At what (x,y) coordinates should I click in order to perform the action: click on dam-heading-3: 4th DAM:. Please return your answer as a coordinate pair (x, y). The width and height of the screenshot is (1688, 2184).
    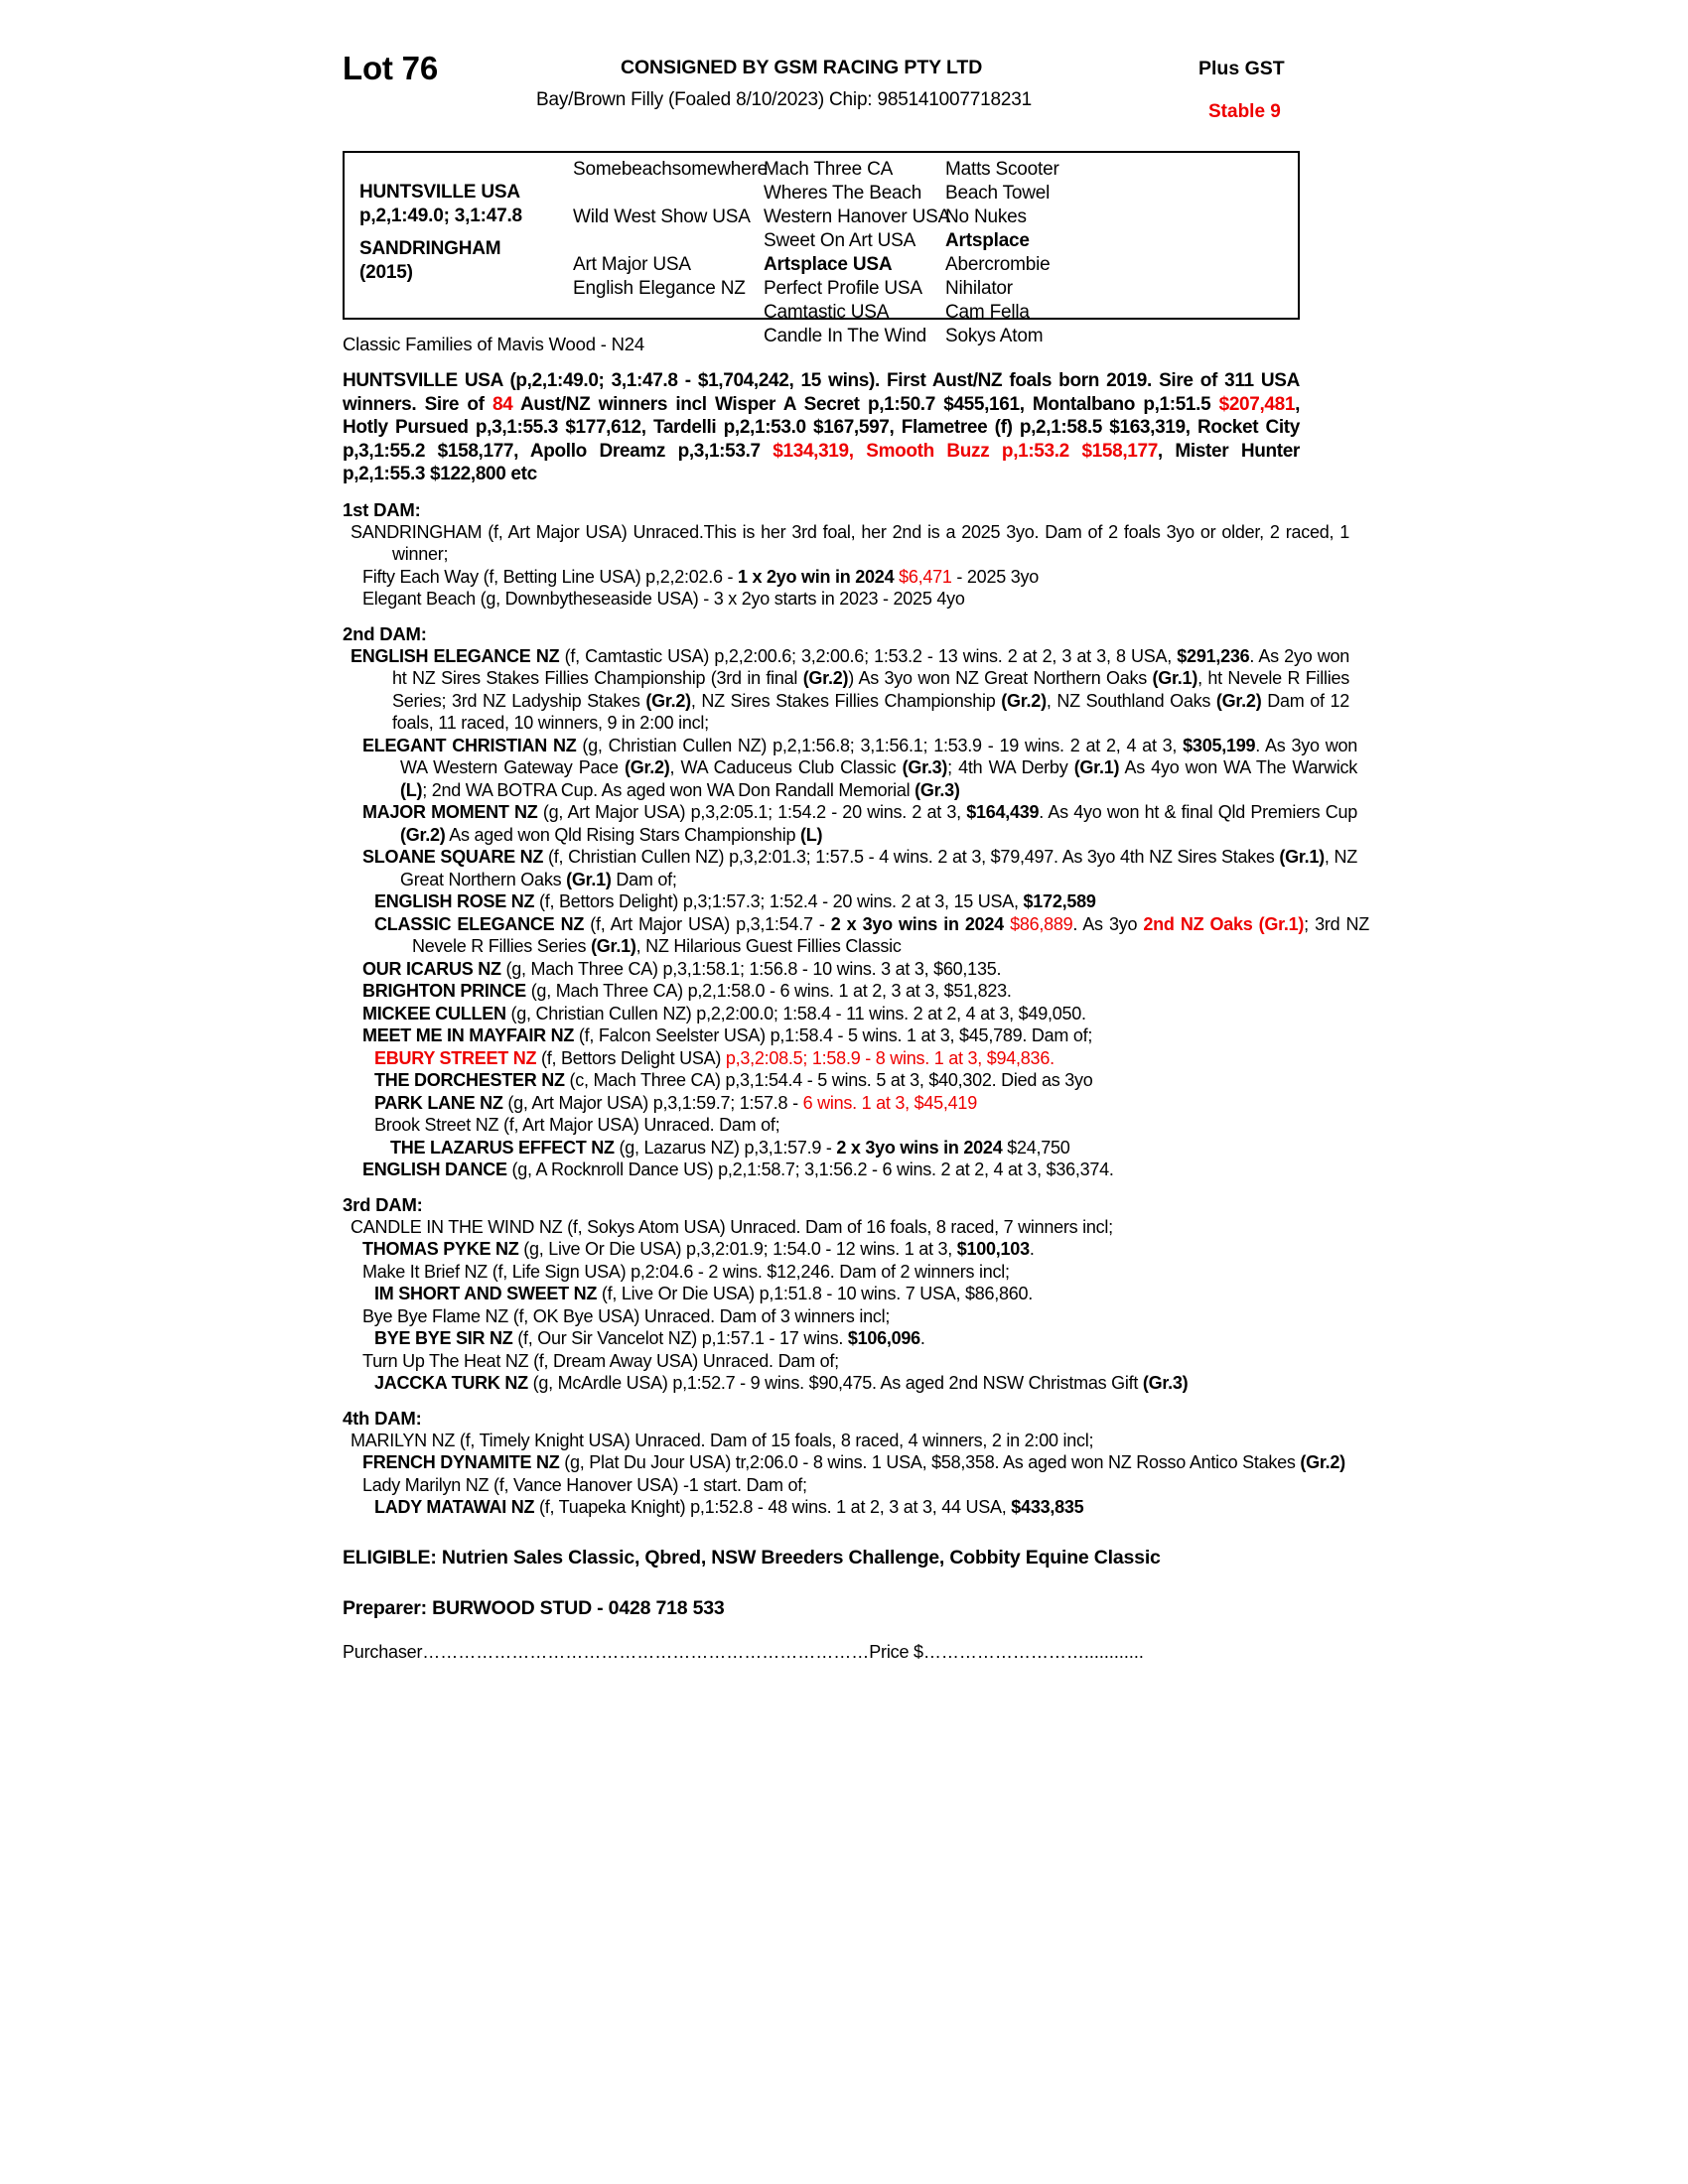
    Looking at the image, I should click on (382, 1418).